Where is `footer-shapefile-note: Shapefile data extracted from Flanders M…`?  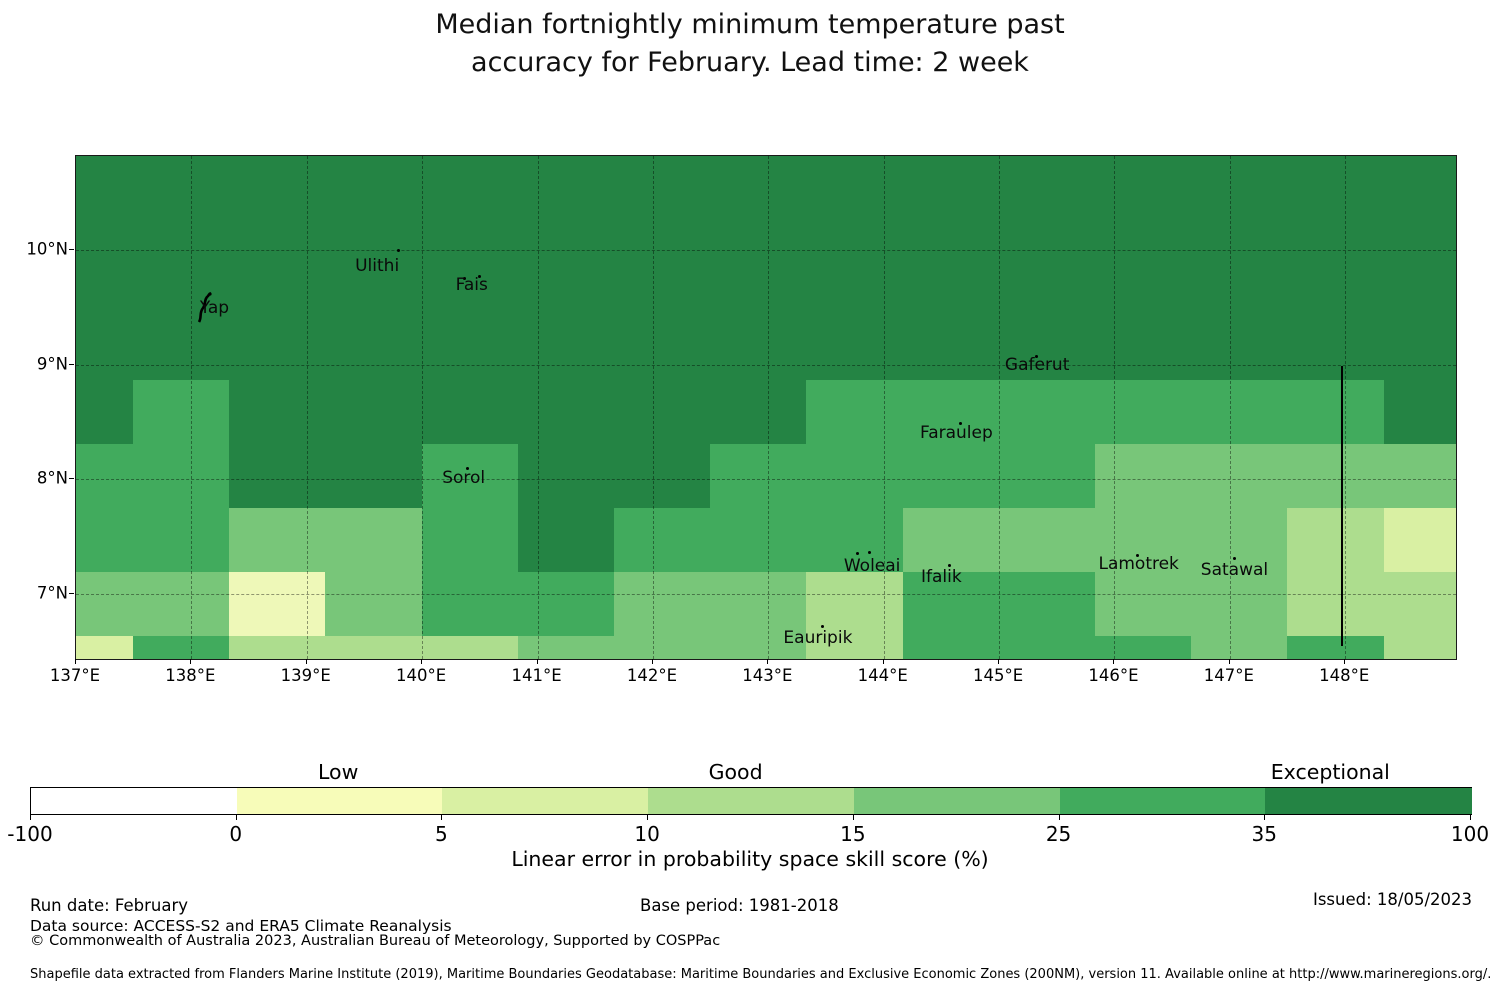
footer-shapefile-note: Shapefile data extracted from Flanders M… is located at coordinates (761, 974).